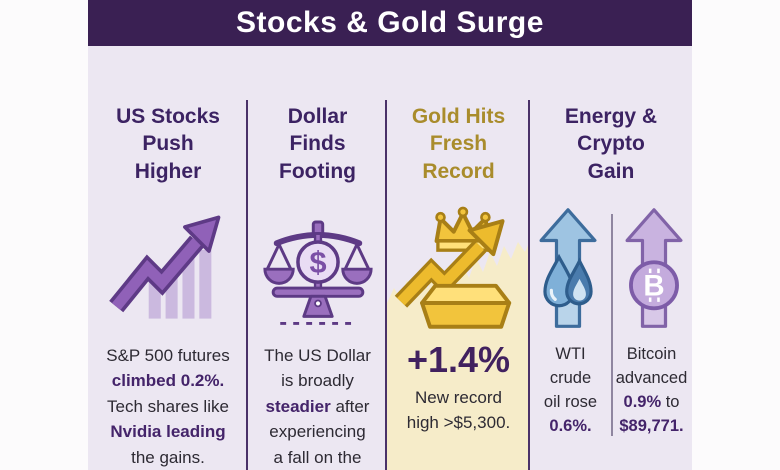  I want to click on text-highlight: steadier, so click(298, 406).